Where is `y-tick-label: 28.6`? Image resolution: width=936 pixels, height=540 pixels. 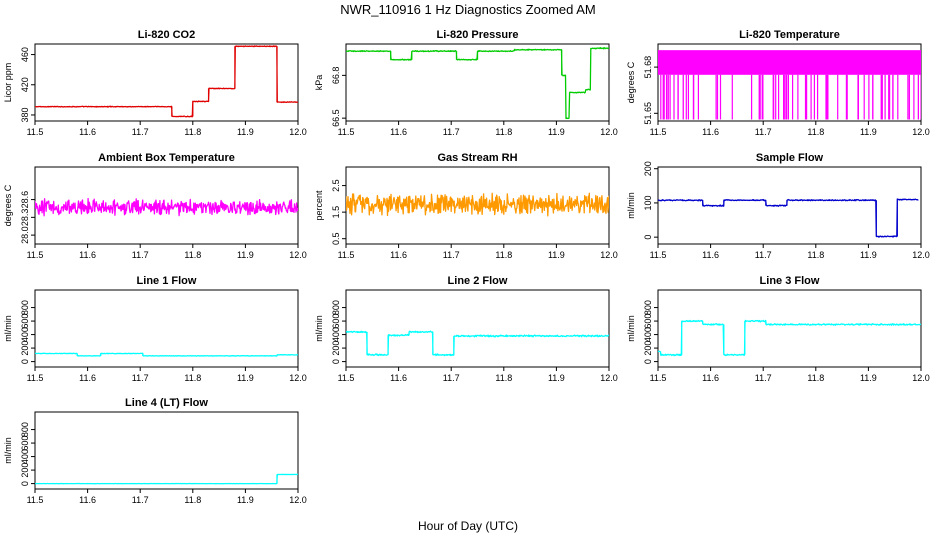 y-tick-label: 28.6 is located at coordinates (25, 200).